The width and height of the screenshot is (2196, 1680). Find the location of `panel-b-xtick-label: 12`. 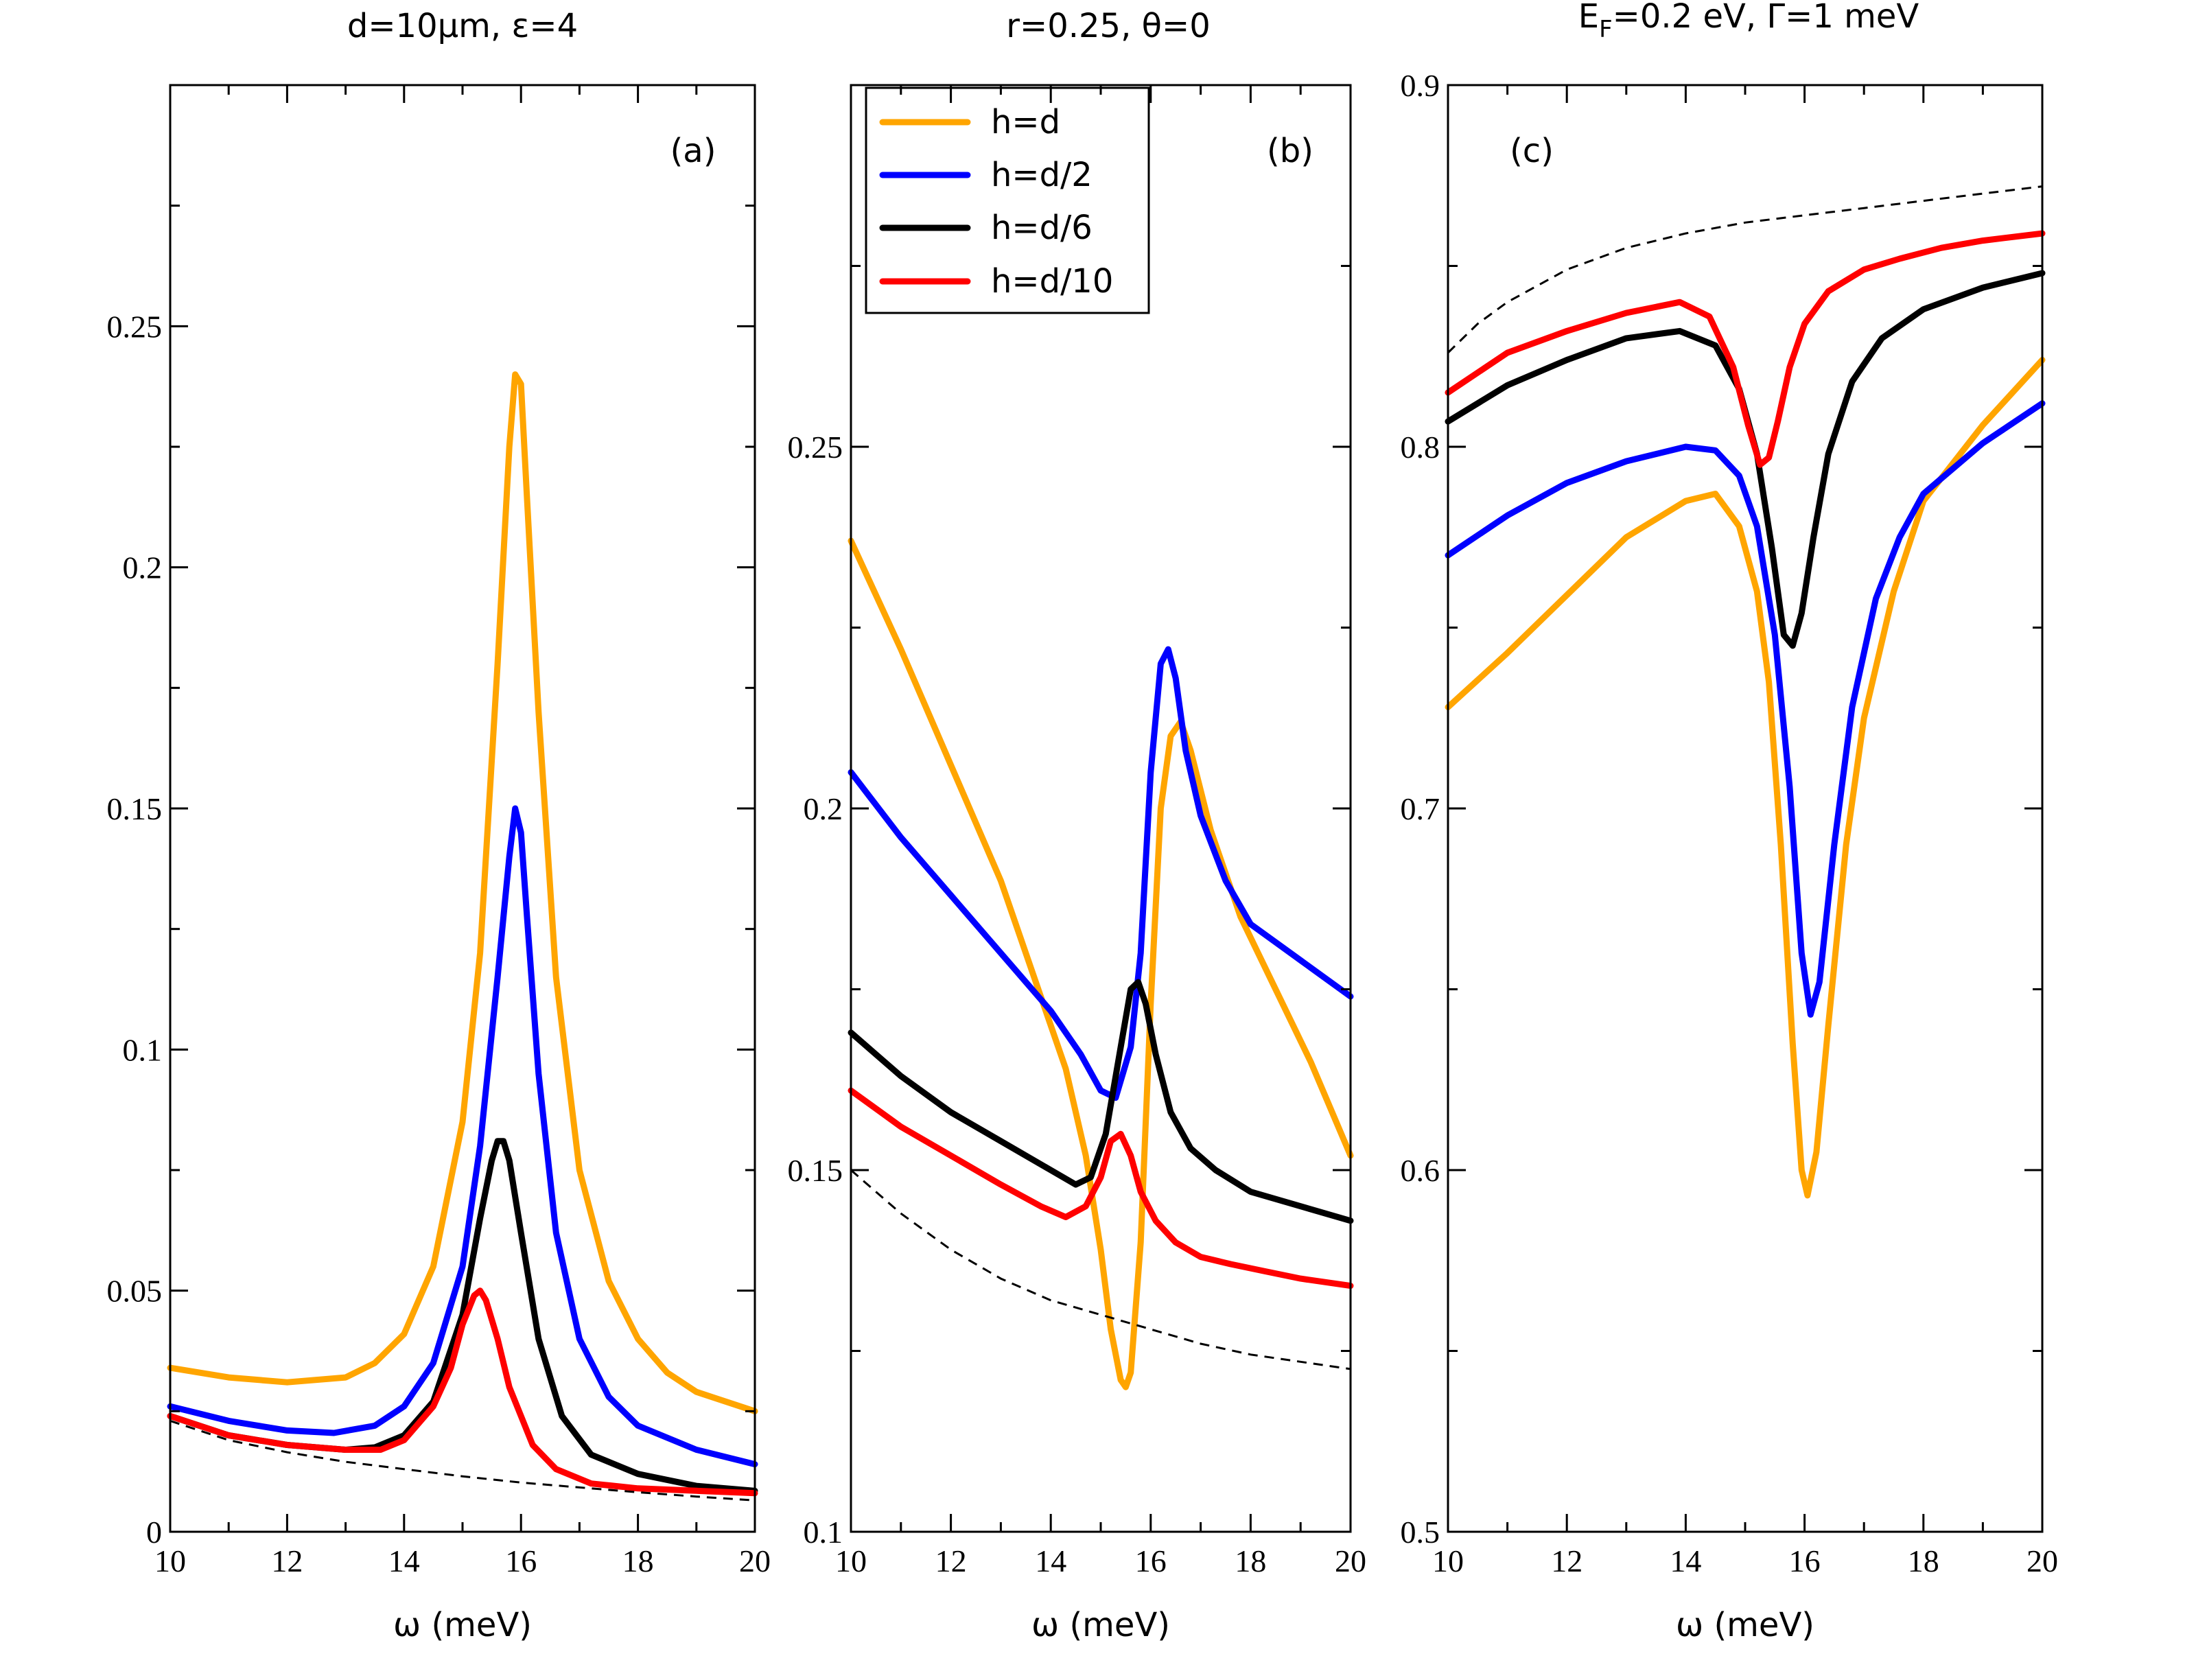

panel-b-xtick-label: 12 is located at coordinates (951, 1560).